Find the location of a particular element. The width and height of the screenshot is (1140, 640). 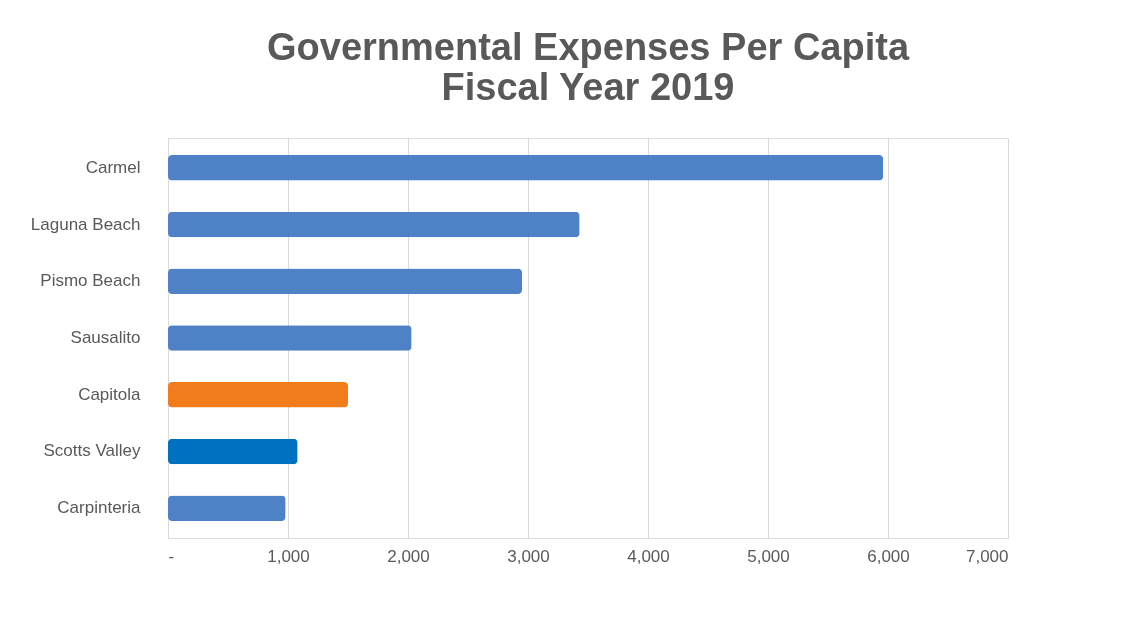

x-tick-label: - is located at coordinates (171, 556).